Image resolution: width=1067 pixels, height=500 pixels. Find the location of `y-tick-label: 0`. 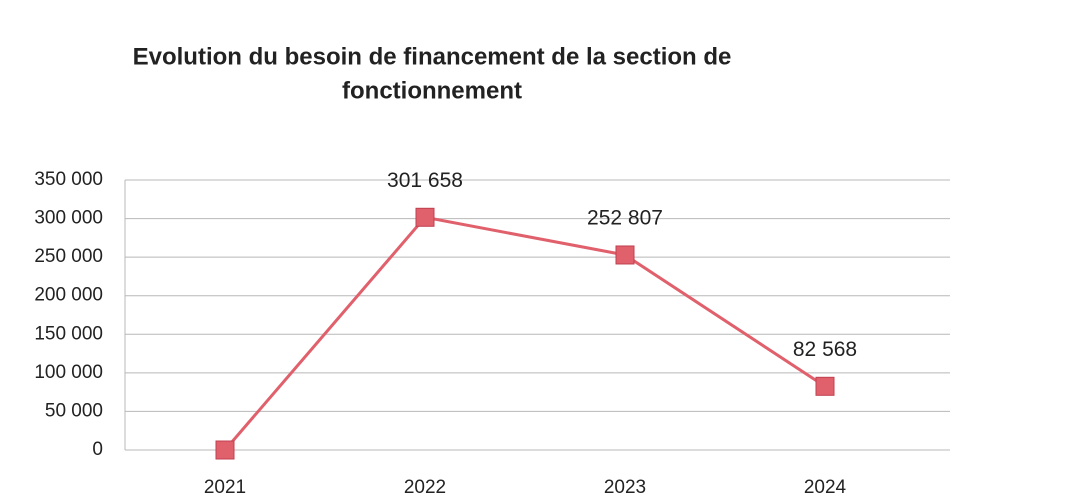

y-tick-label: 0 is located at coordinates (97, 449).